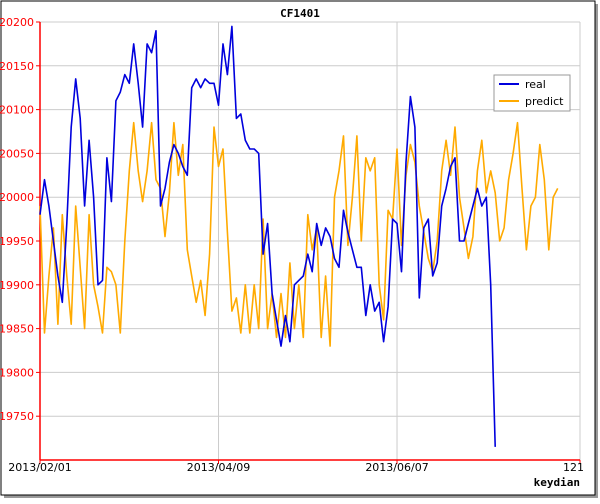  I want to click on y-tick-label: 19800, so click(17, 372).